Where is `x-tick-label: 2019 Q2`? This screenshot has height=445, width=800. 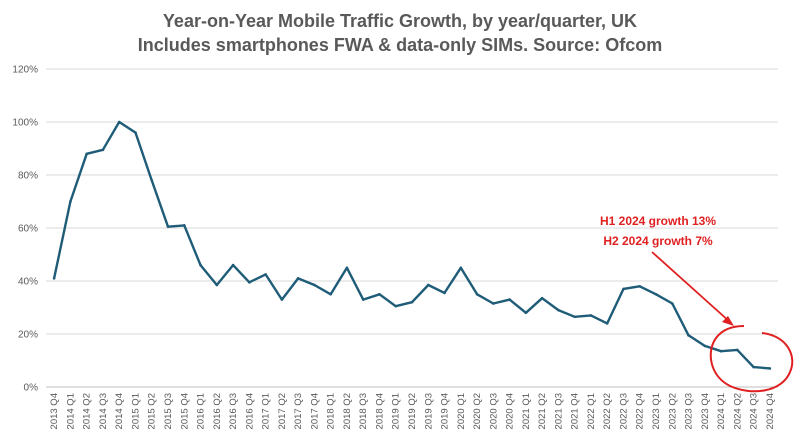 x-tick-label: 2019 Q2 is located at coordinates (412, 411).